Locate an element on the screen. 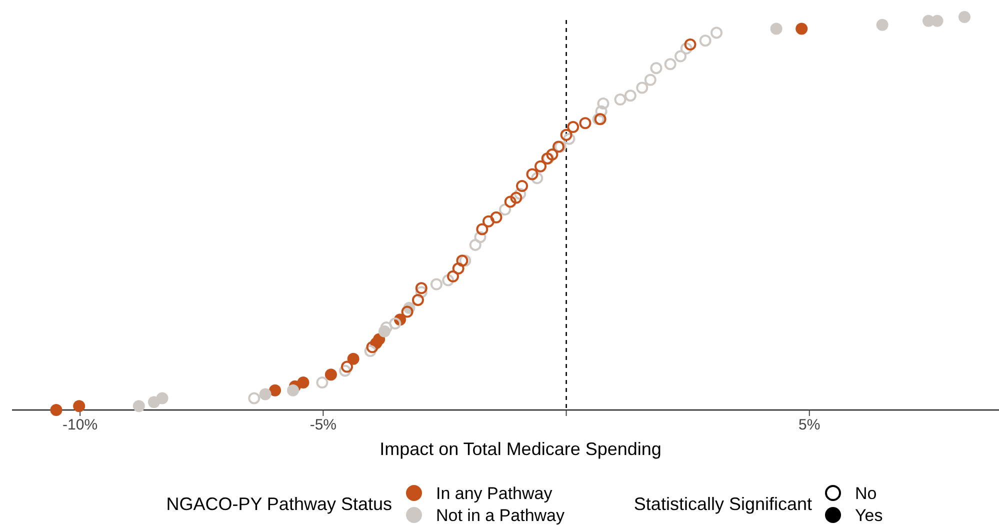 Image resolution: width=999 pixels, height=525 pixels. x-axis-title: Impact on Total Medicare Spending is located at coordinates (521, 449).